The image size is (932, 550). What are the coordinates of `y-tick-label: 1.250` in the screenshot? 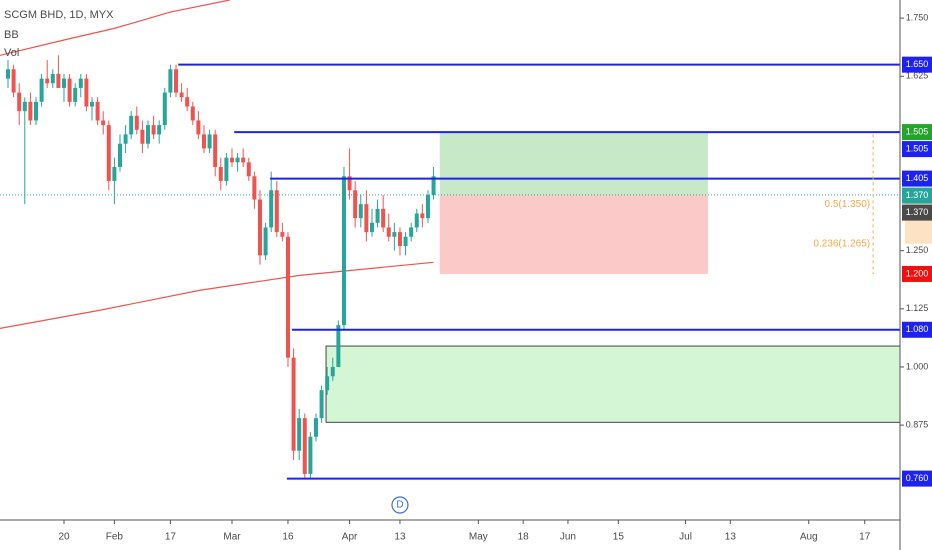 It's located at (917, 250).